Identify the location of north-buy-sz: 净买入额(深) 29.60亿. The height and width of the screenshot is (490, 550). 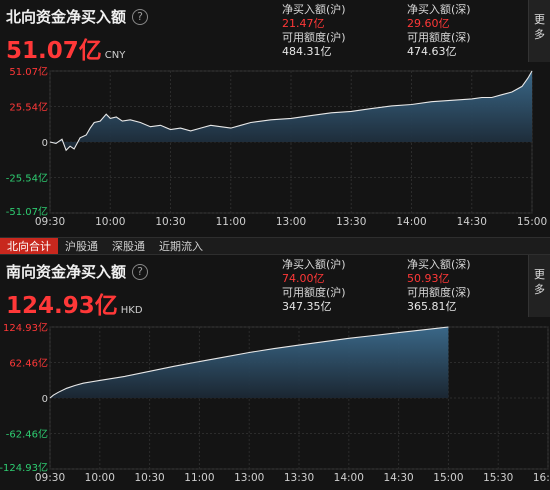
(439, 17).